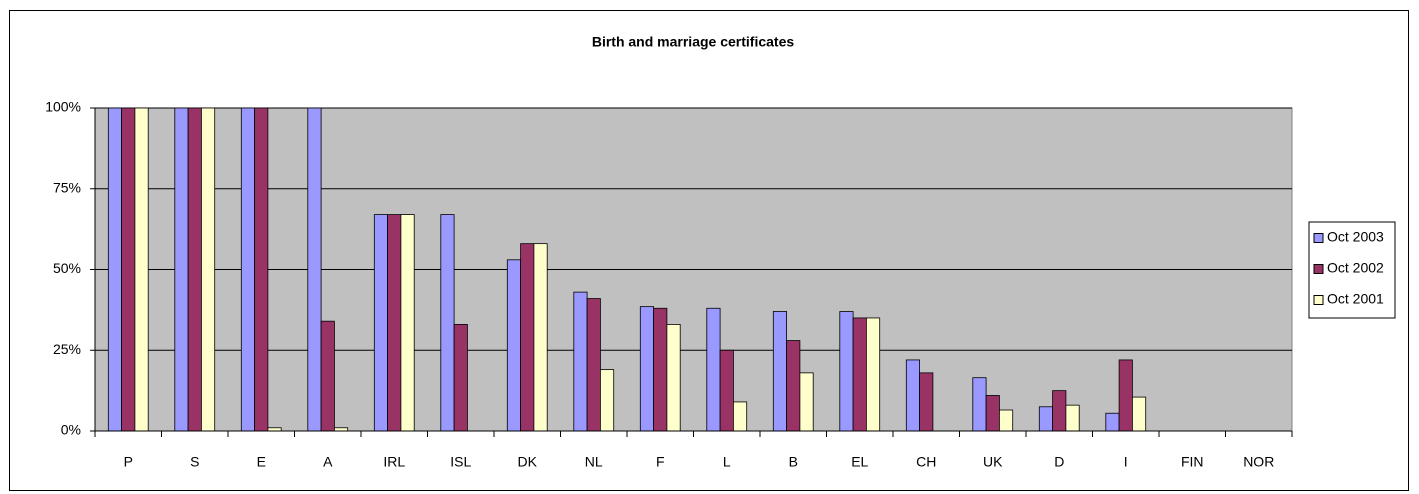 The height and width of the screenshot is (494, 1419). I want to click on x-tick-label: S, so click(194, 462).